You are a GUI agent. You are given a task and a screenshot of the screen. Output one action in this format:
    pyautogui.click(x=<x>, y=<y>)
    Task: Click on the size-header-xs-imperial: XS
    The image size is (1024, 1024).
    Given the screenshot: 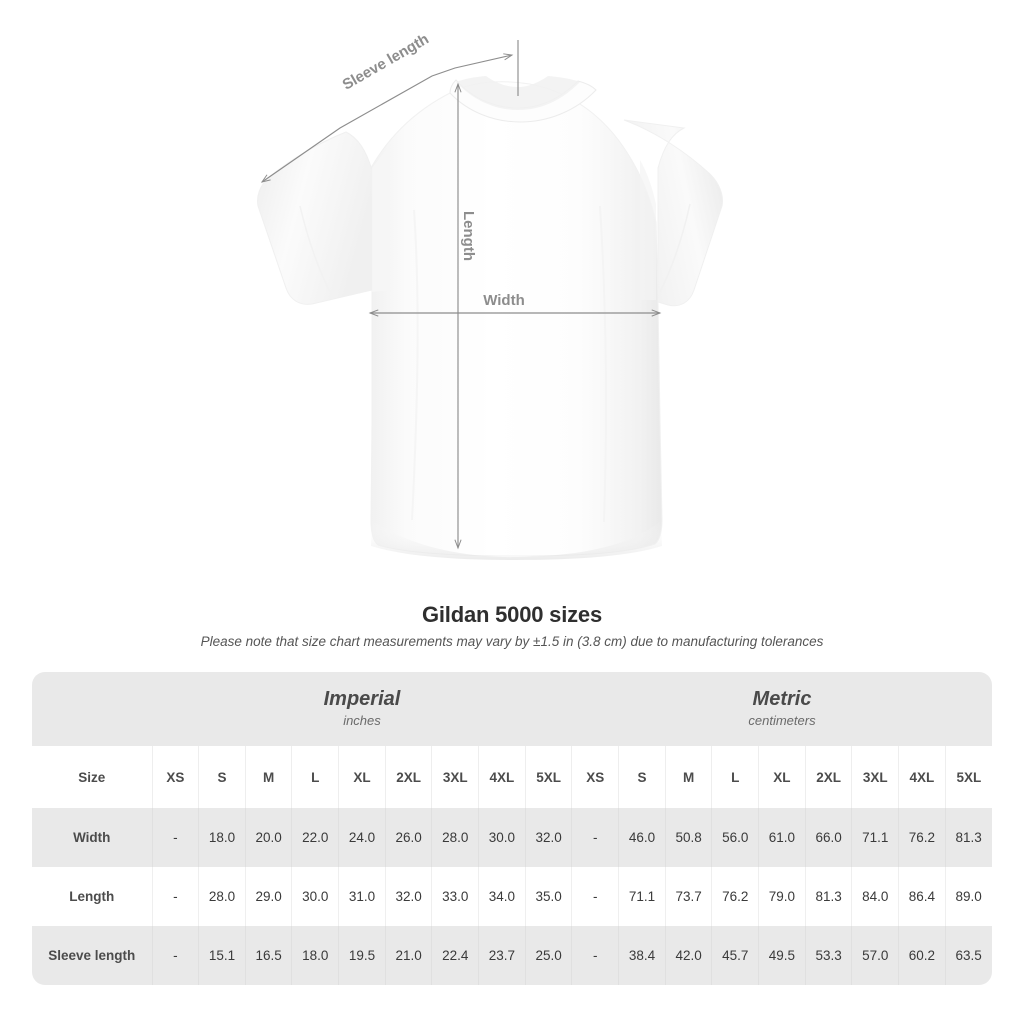 What is the action you would take?
    pyautogui.click(x=176, y=777)
    